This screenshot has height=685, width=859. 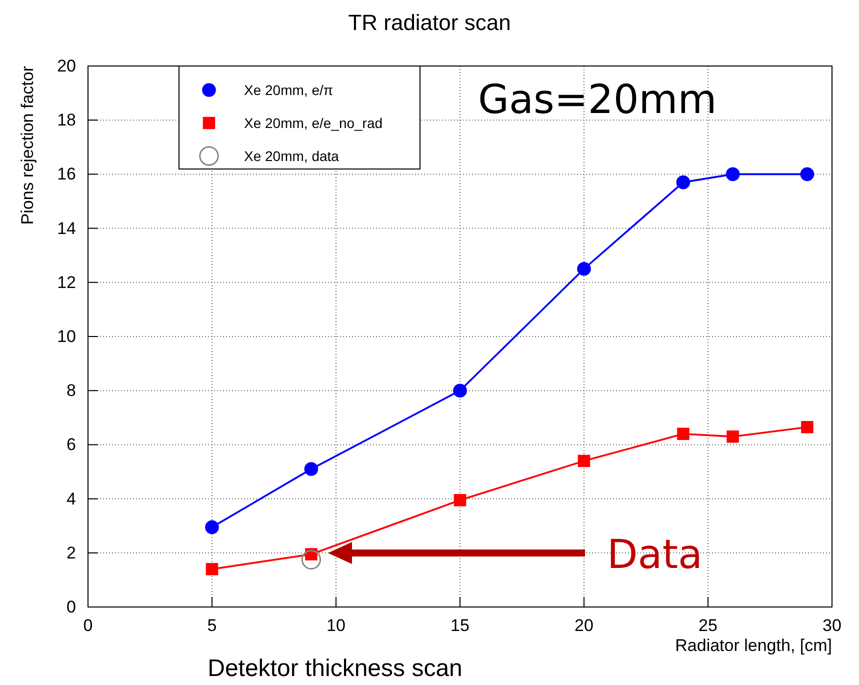 What do you see at coordinates (66, 336) in the screenshot?
I see `y-tick-label: 10` at bounding box center [66, 336].